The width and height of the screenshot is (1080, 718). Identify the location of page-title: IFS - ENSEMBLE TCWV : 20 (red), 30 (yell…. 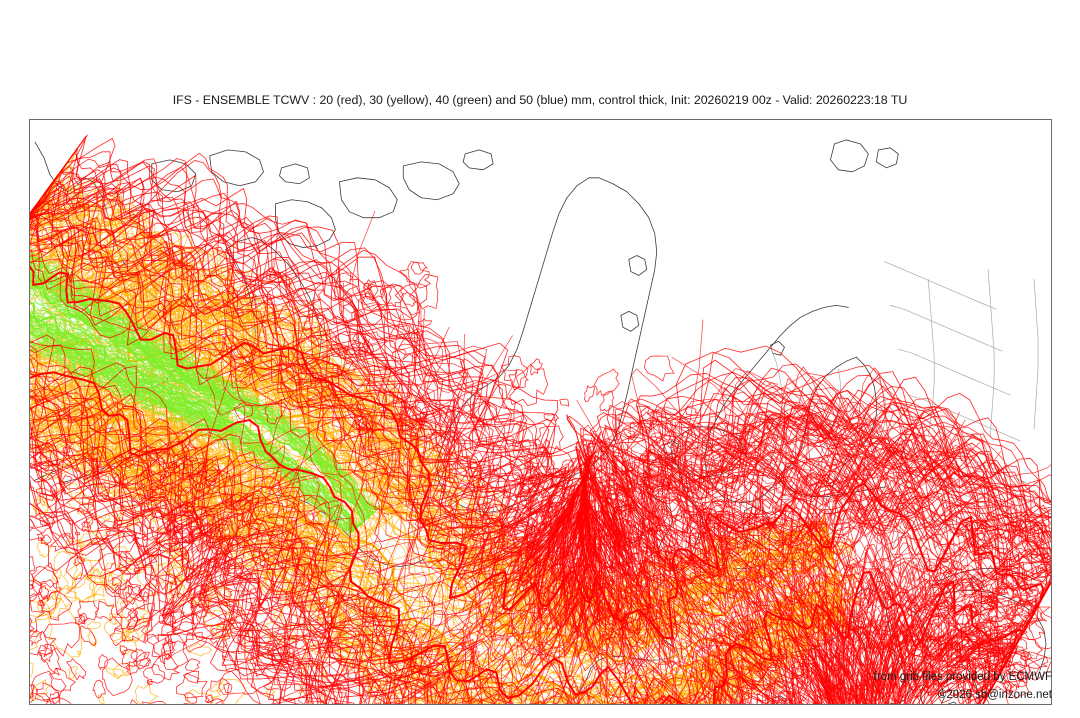
(540, 100).